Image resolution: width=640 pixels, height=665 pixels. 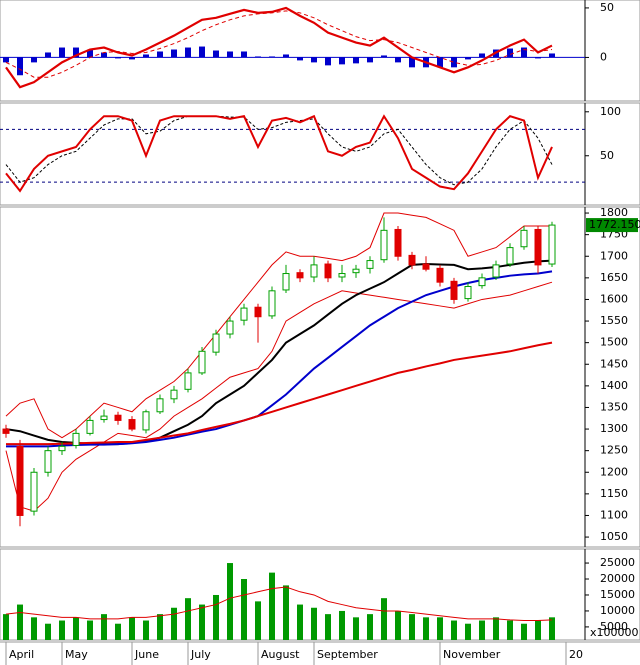 What do you see at coordinates (614, 363) in the screenshot?
I see `y-tick-label: 1450` at bounding box center [614, 363].